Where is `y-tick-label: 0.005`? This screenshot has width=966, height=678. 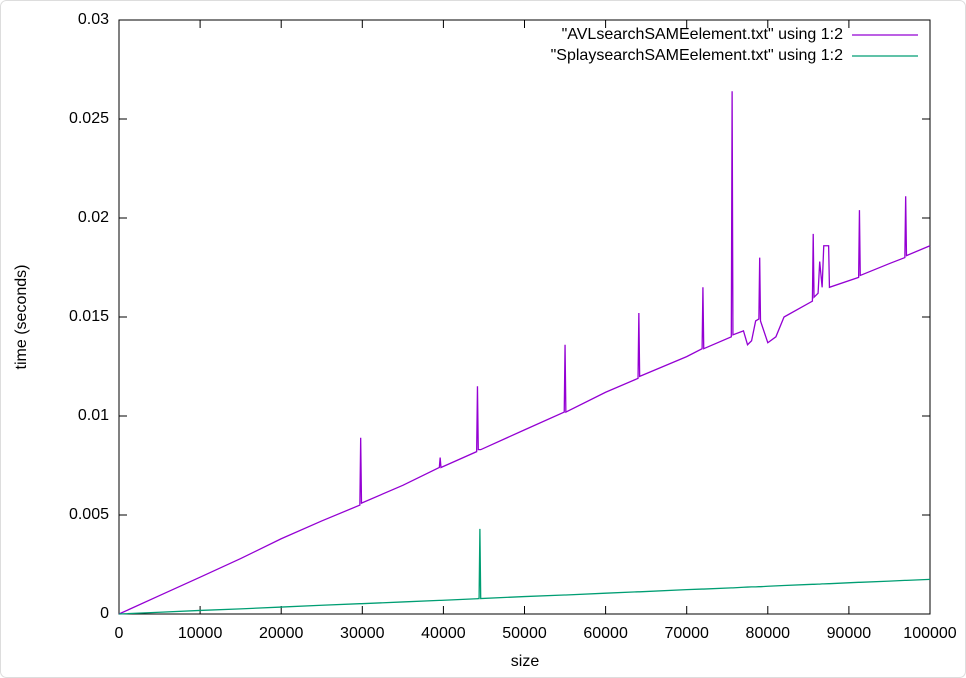
y-tick-label: 0.005 is located at coordinates (89, 514).